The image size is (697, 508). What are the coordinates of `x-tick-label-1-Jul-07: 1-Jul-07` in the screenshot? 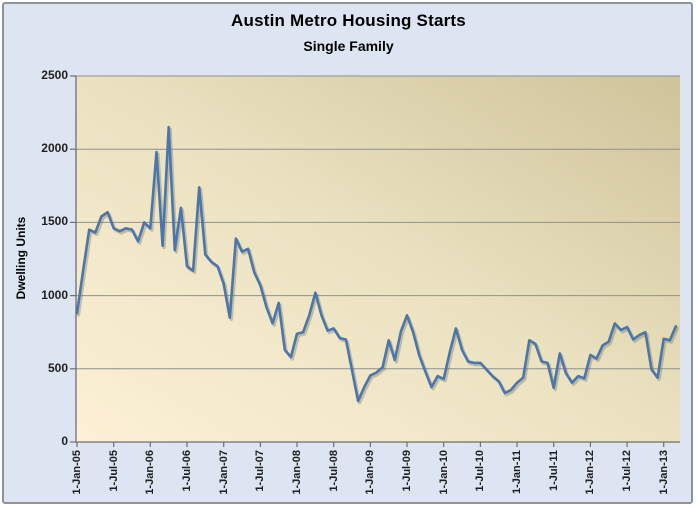 It's located at (260, 471).